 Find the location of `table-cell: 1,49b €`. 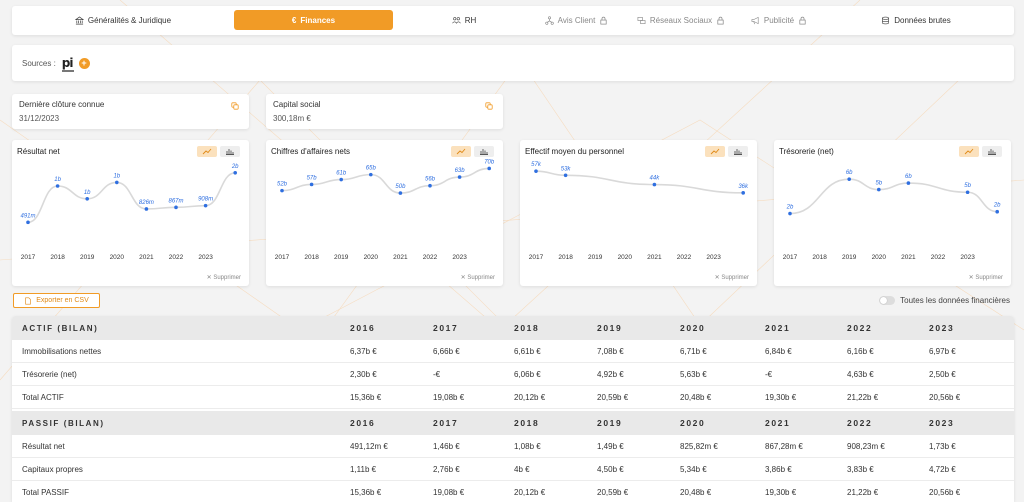

table-cell: 1,49b € is located at coordinates (610, 446).